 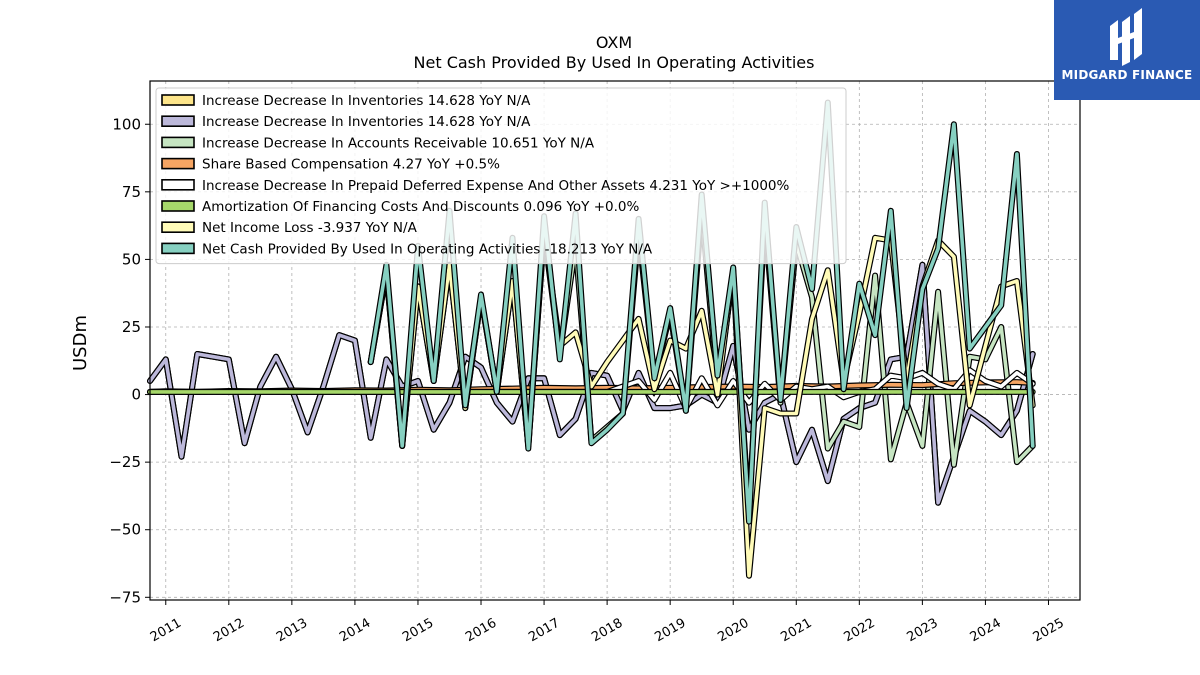 I want to click on x-tick-label: 2013, so click(x=292, y=631).